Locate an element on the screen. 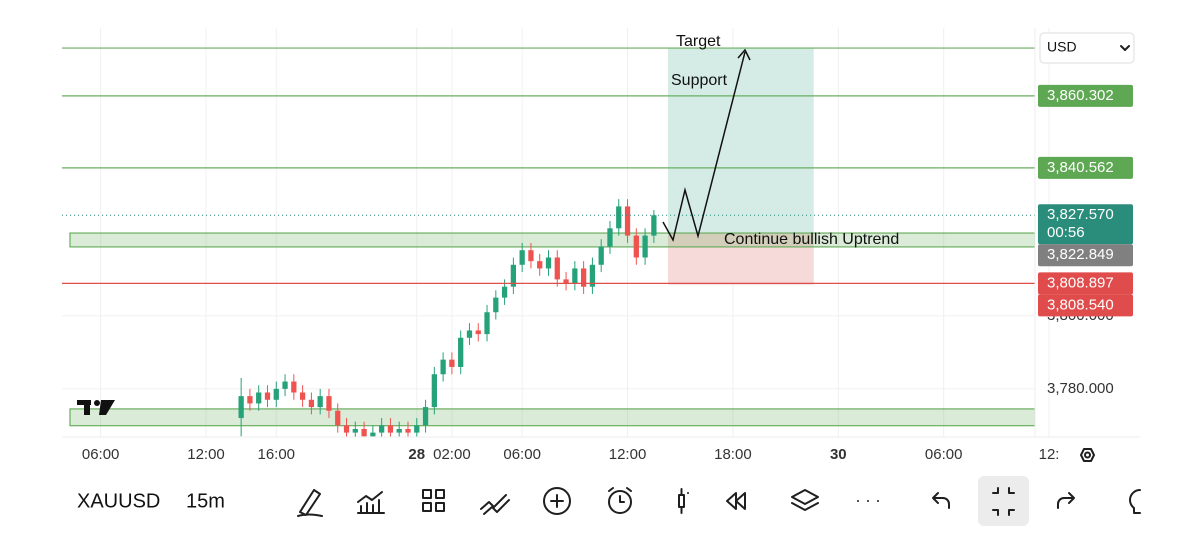 This screenshot has height=560, width=1200. candles is located at coordinates (447, 318).